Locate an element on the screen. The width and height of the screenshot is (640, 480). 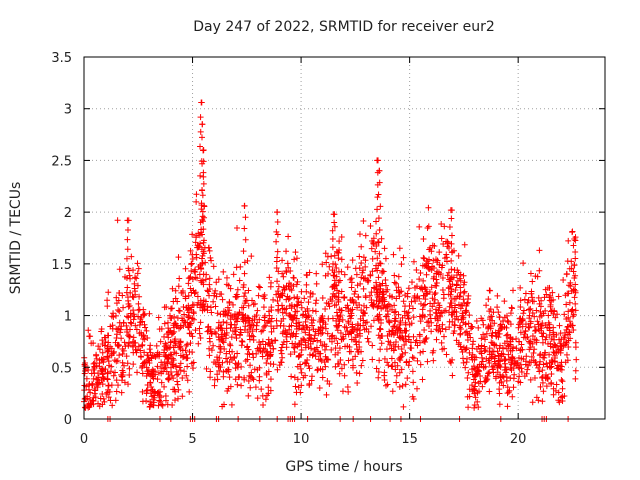
y-tick-label: 2.5 is located at coordinates (61, 161).